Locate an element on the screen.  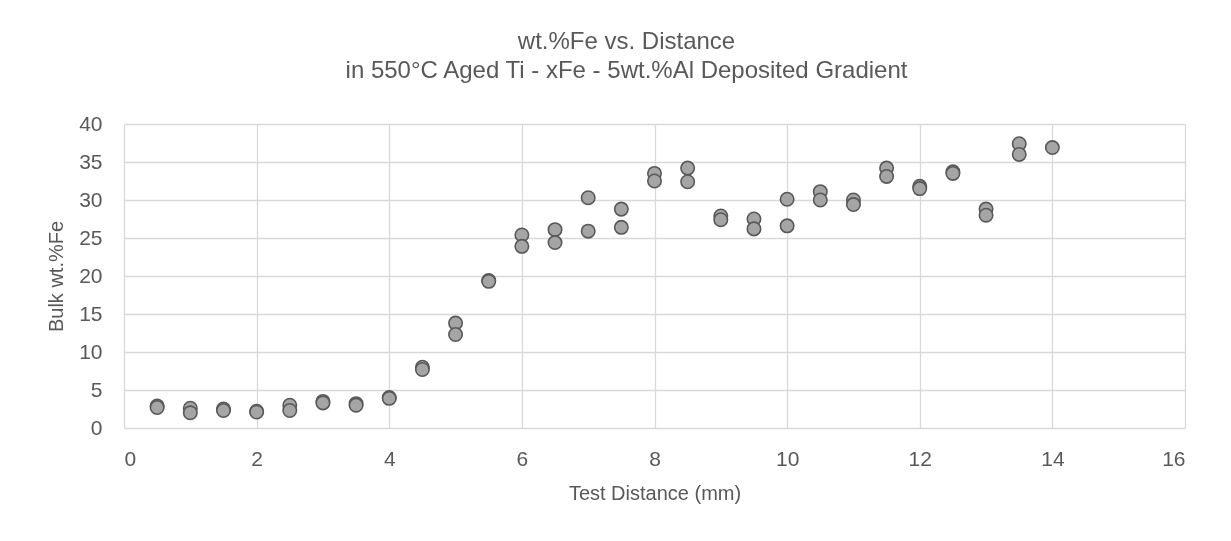
y-axis-title: Bulk wt.%Fe is located at coordinates (56, 276).